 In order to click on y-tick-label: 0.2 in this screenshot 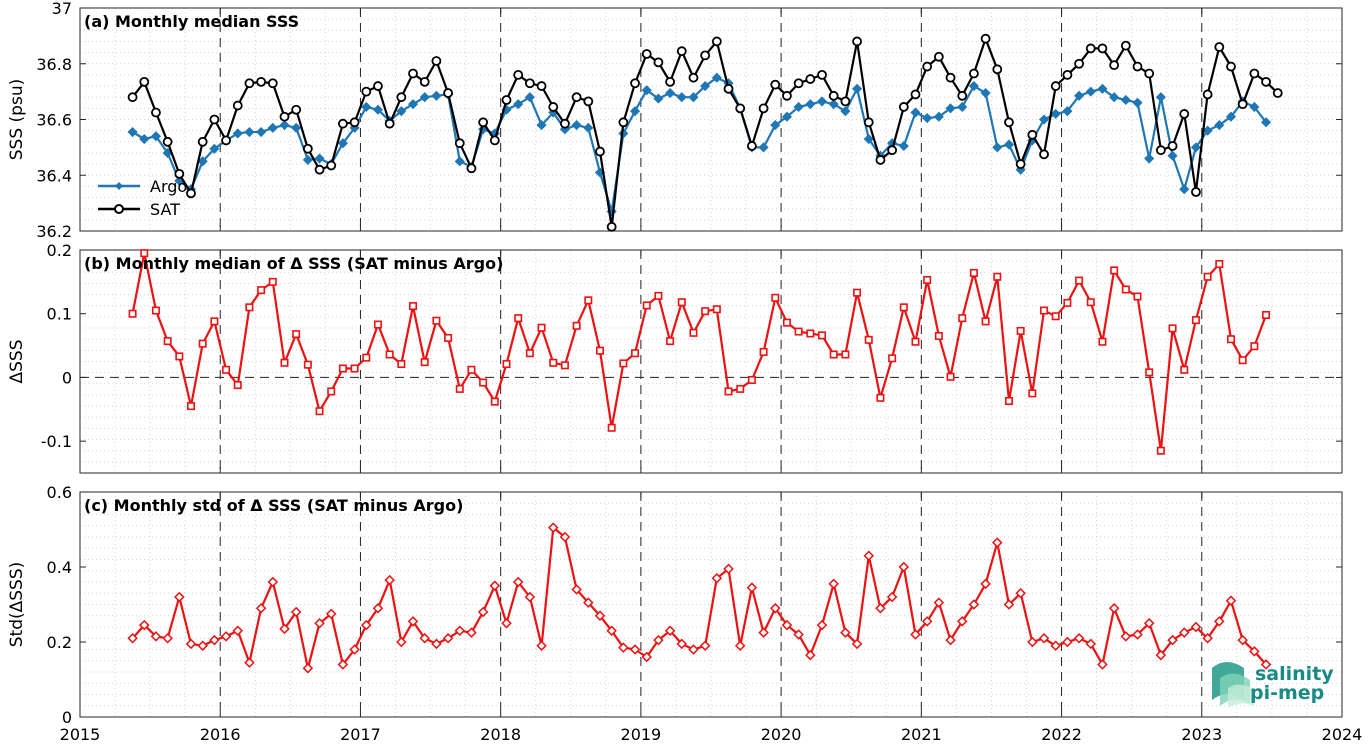, I will do `click(59, 642)`.